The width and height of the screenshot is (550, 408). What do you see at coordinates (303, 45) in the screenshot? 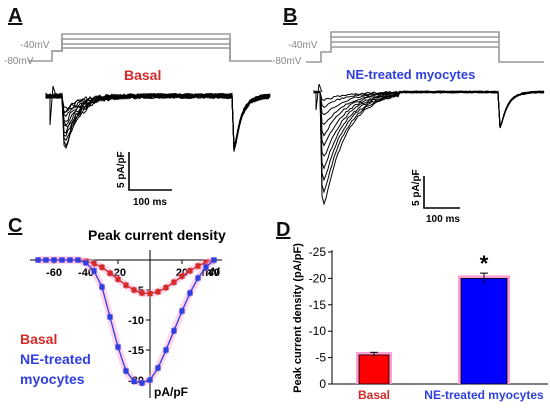
I see `panel-b-protocol-top-label: -40mV` at bounding box center [303, 45].